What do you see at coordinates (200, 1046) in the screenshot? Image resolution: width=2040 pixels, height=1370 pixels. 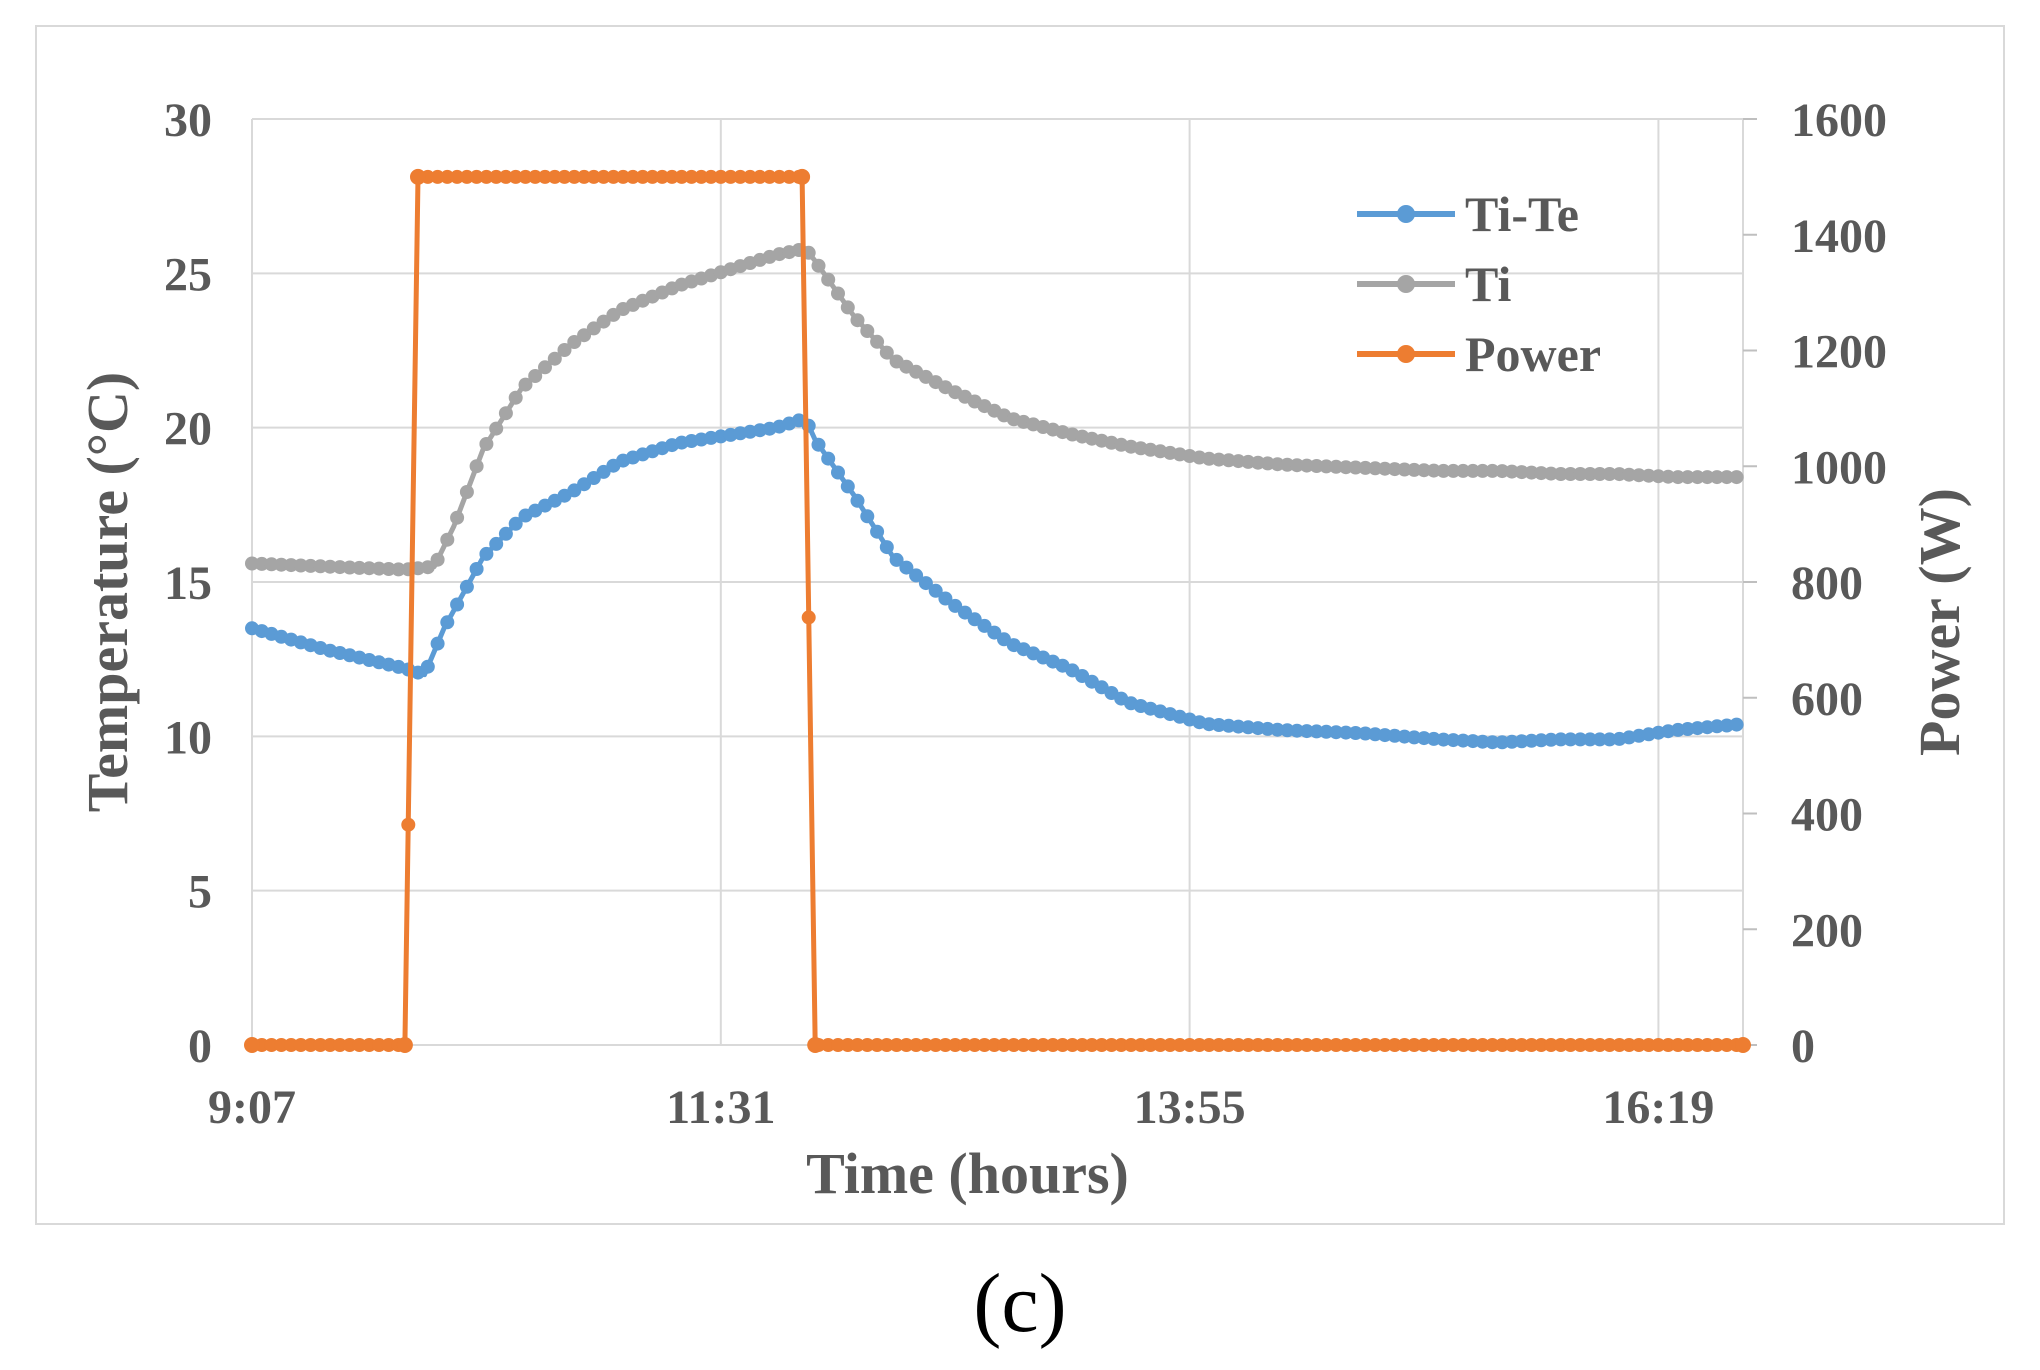 I see `y-tick-label: 0` at bounding box center [200, 1046].